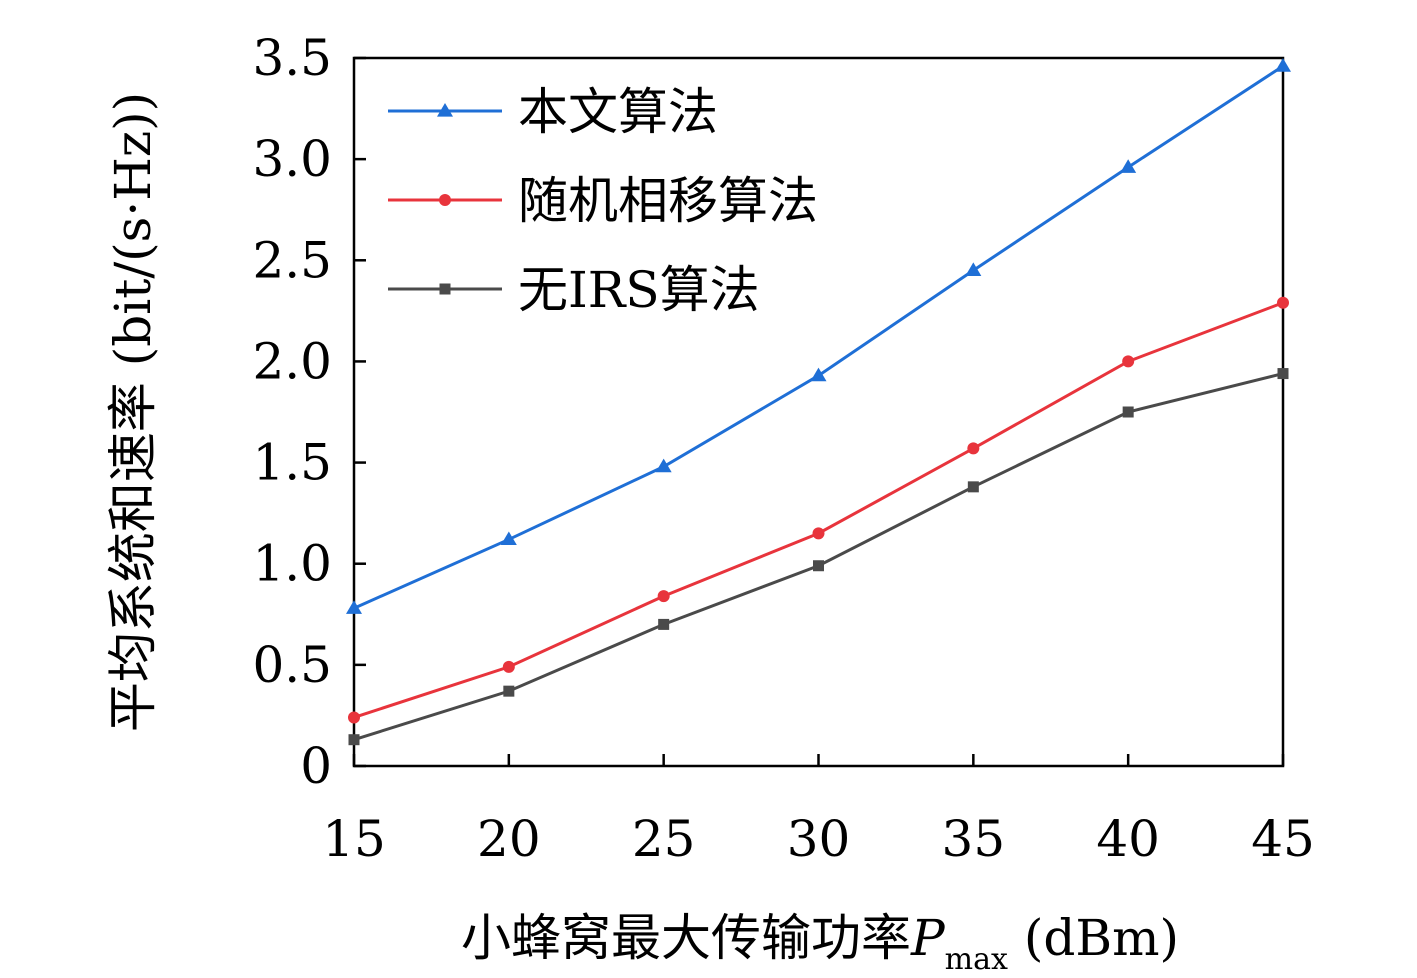  Describe the element at coordinates (354, 839) in the screenshot. I see `x-tick-label: 15` at that location.